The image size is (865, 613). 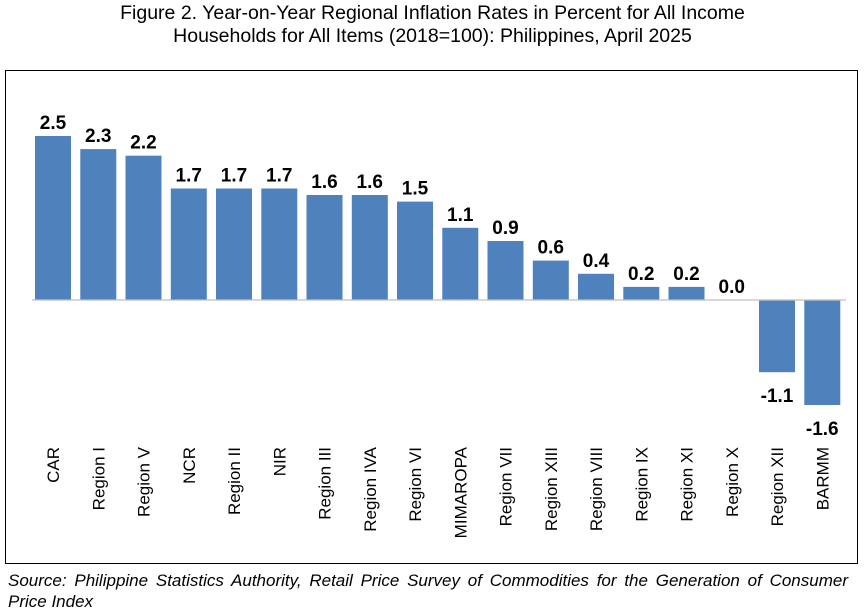 I want to click on category-label: Region I, so click(x=98, y=478).